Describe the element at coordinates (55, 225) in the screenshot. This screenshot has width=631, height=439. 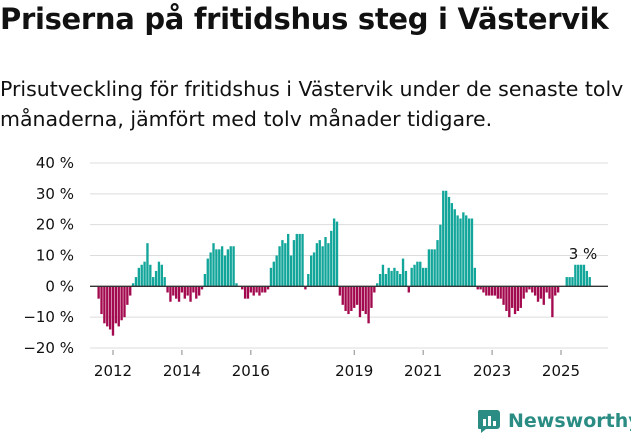
I see `y-tick-label: 20 %` at that location.